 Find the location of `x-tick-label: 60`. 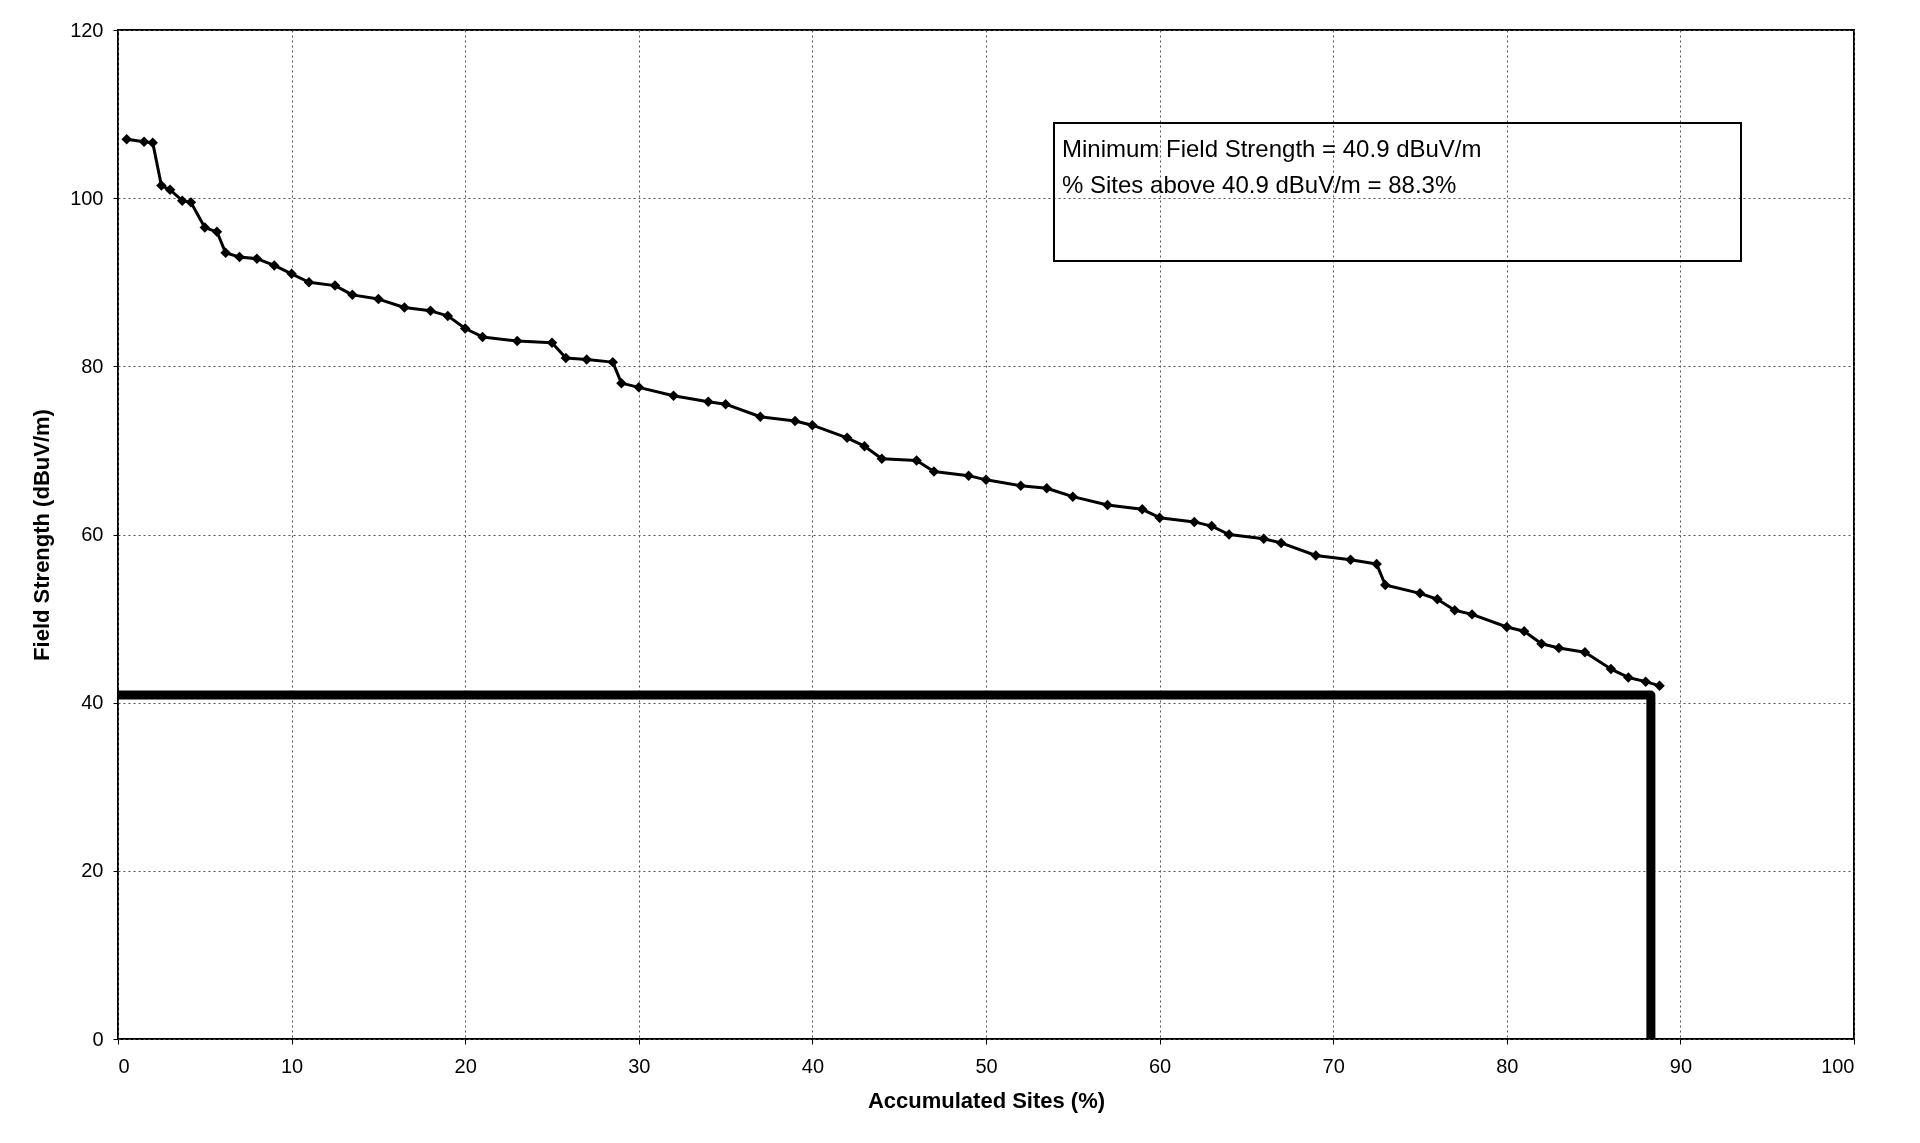

x-tick-label: 60 is located at coordinates (1160, 1065).